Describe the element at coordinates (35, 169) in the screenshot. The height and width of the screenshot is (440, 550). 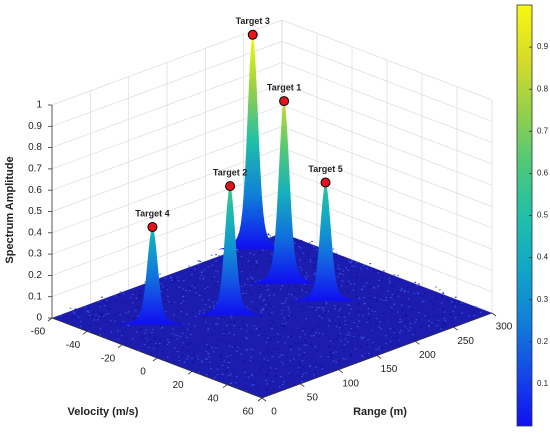
I see `z-tick-label: 0.7` at that location.